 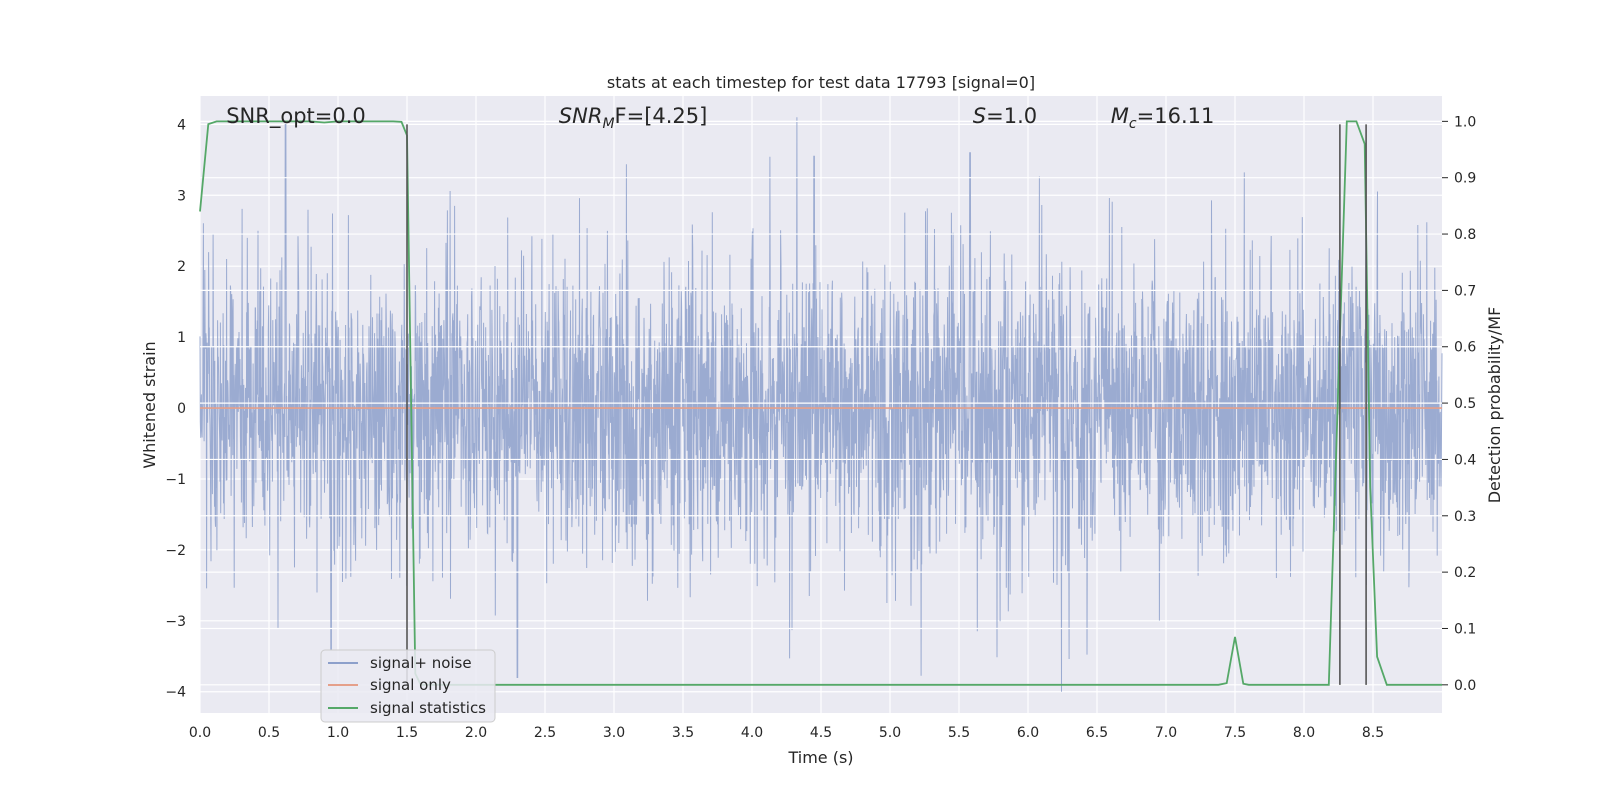 What do you see at coordinates (149, 404) in the screenshot?
I see `y-axis-label: Whitened strain` at bounding box center [149, 404].